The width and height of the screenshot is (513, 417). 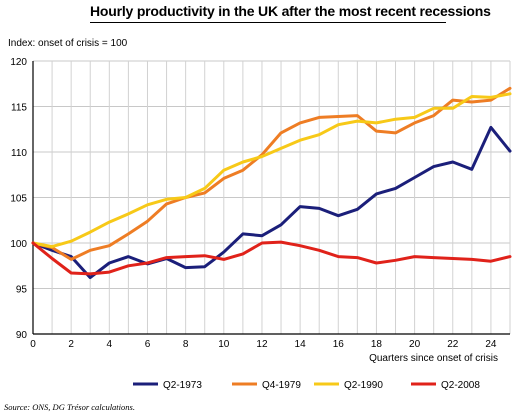 What do you see at coordinates (186, 344) in the screenshot?
I see `x-tick-label: 8` at bounding box center [186, 344].